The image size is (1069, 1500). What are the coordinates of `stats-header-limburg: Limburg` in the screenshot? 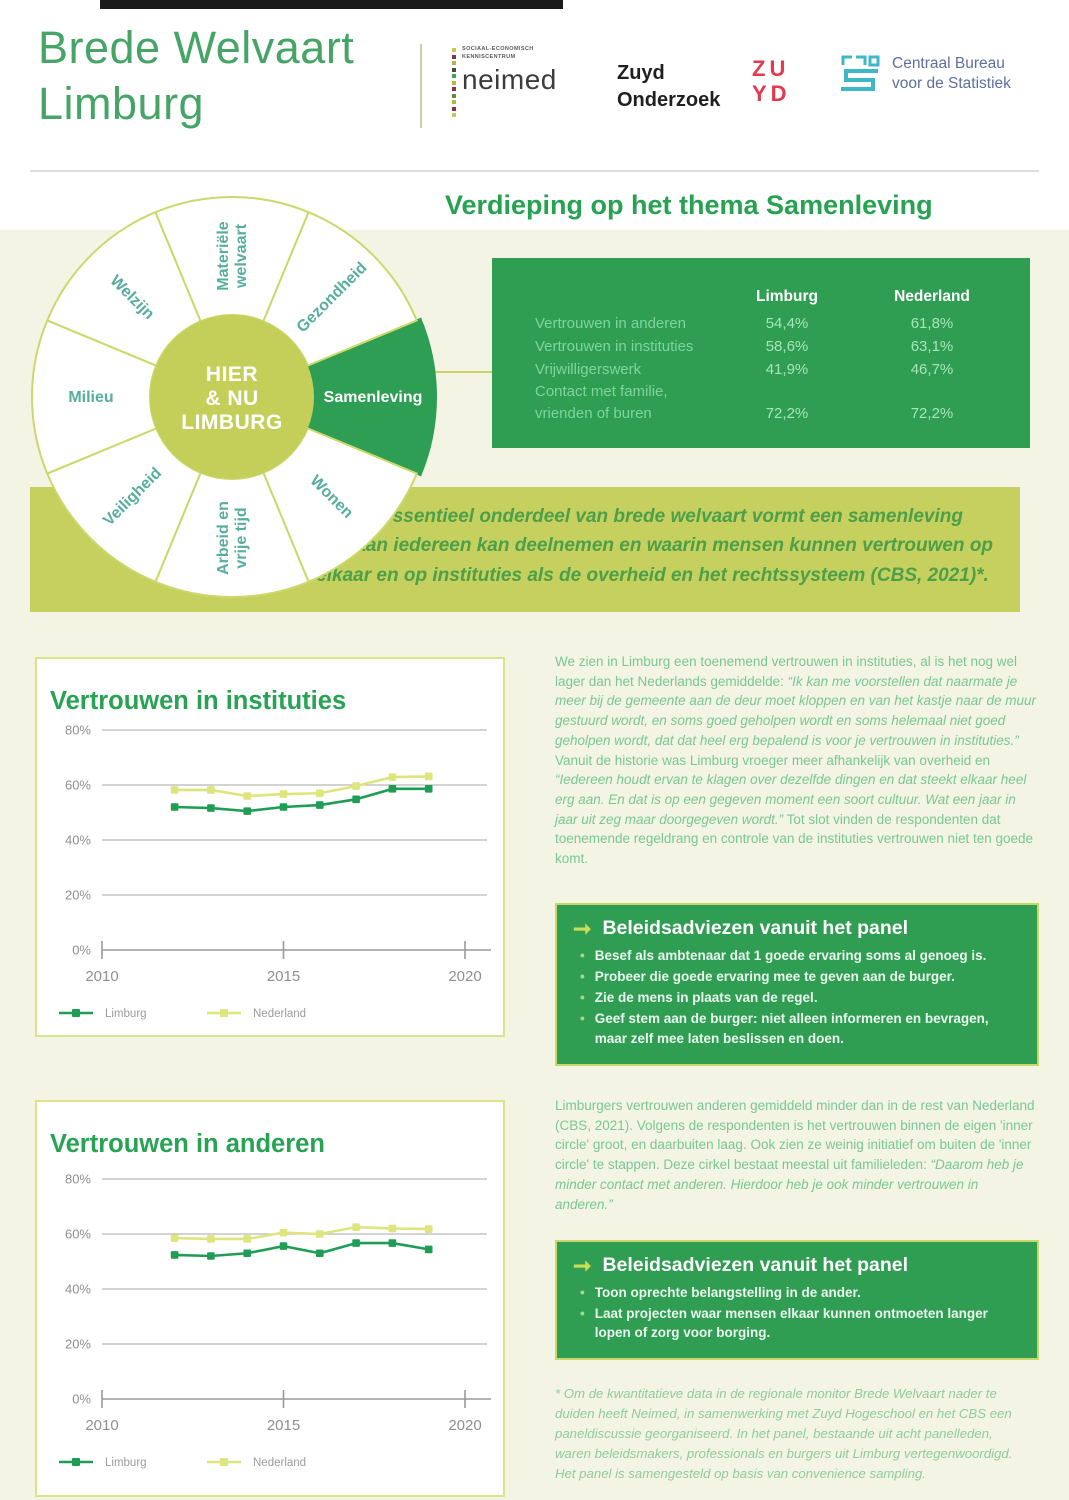 It's located at (787, 296).